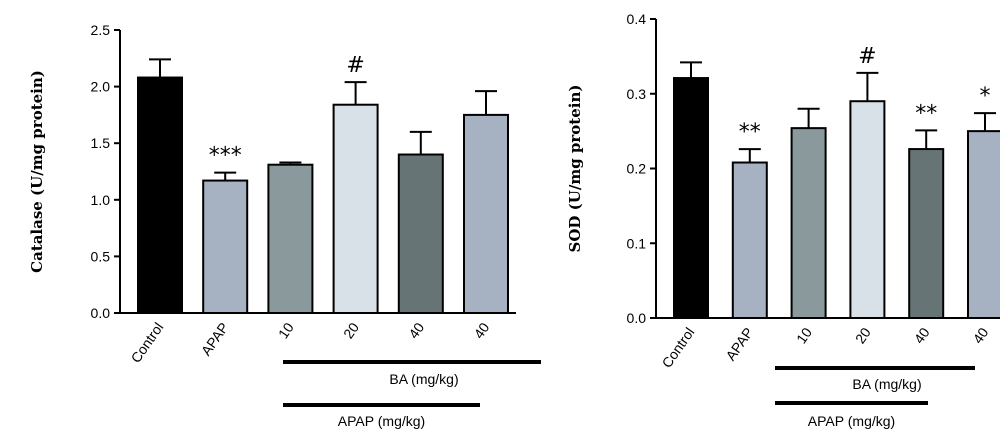 Image resolution: width=1000 pixels, height=443 pixels. I want to click on y-tick-label: 0.3, so click(637, 94).